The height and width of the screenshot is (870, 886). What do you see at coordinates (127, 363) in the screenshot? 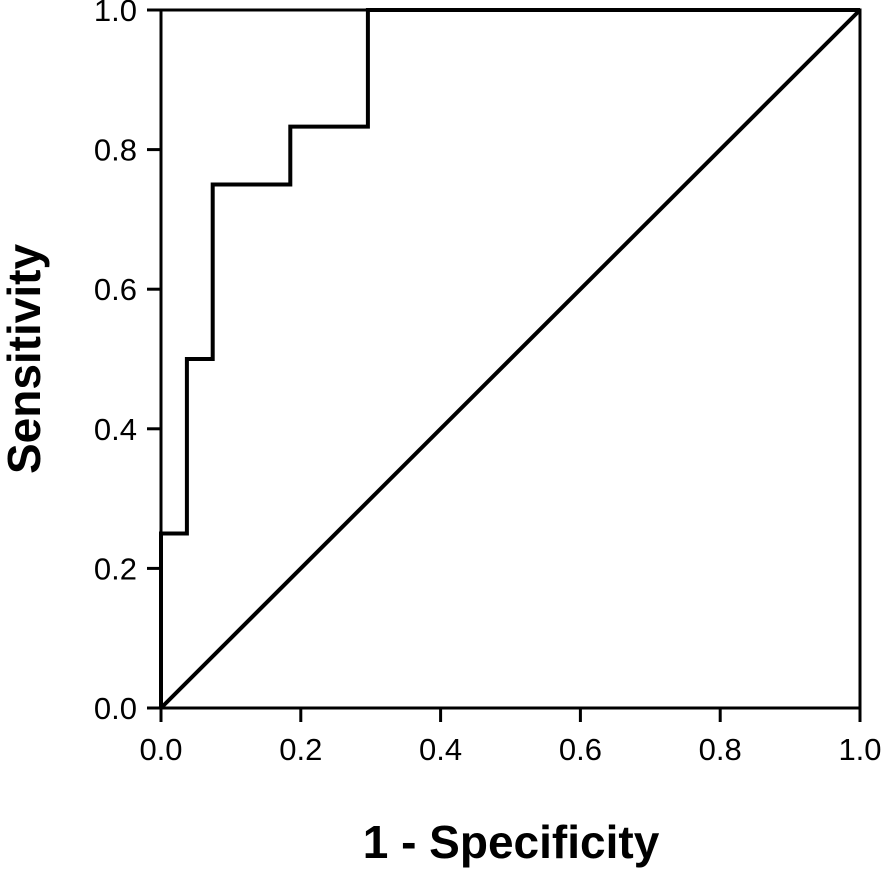
I see `y-axis: 0.0 0.2 0.4 0.6 0.8 1.0` at bounding box center [127, 363].